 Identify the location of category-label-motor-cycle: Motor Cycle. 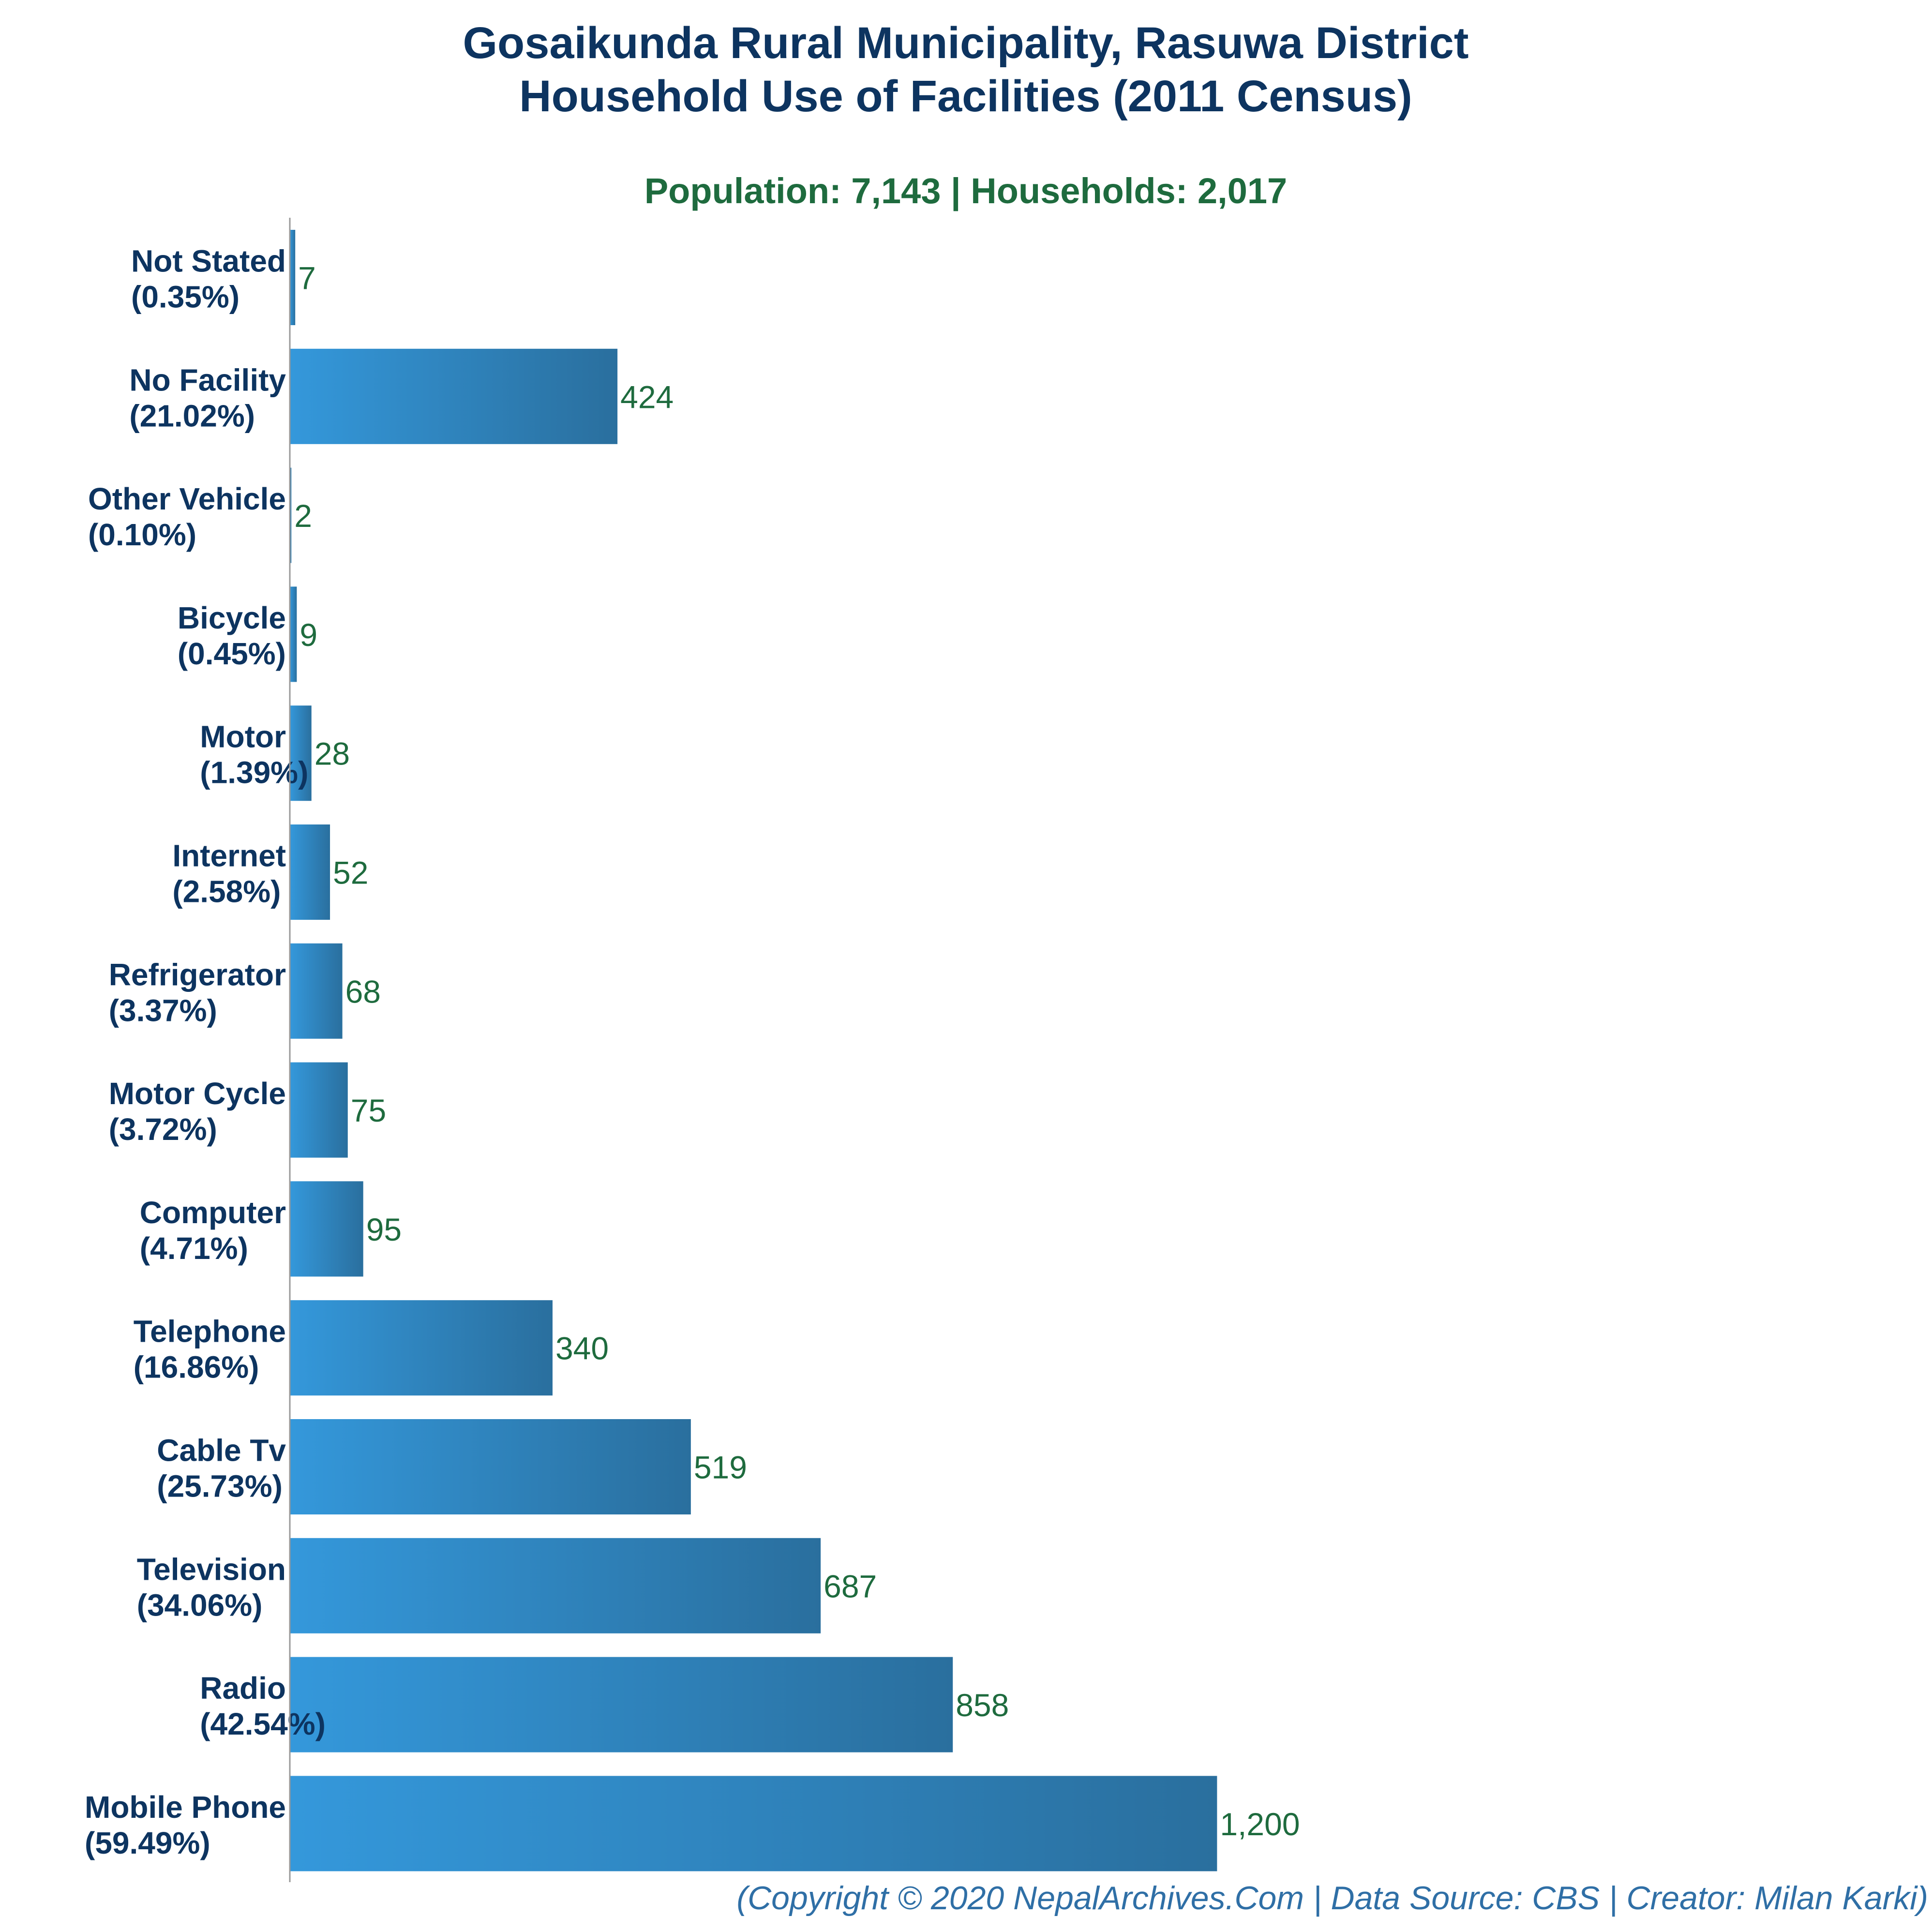
(197, 1093).